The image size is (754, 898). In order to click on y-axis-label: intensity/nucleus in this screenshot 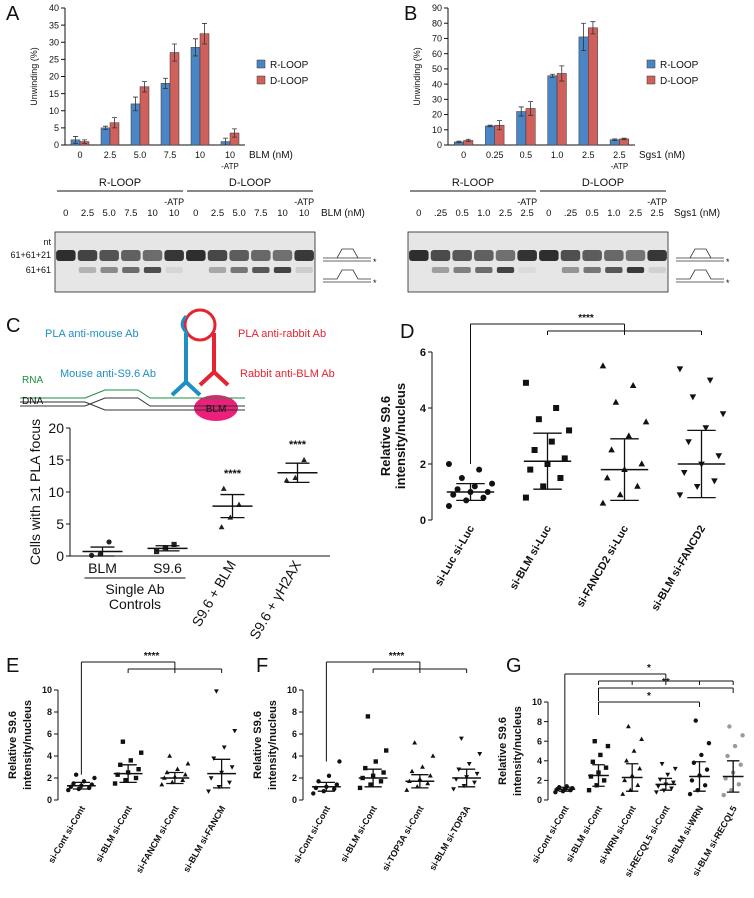, I will do `click(28, 745)`.